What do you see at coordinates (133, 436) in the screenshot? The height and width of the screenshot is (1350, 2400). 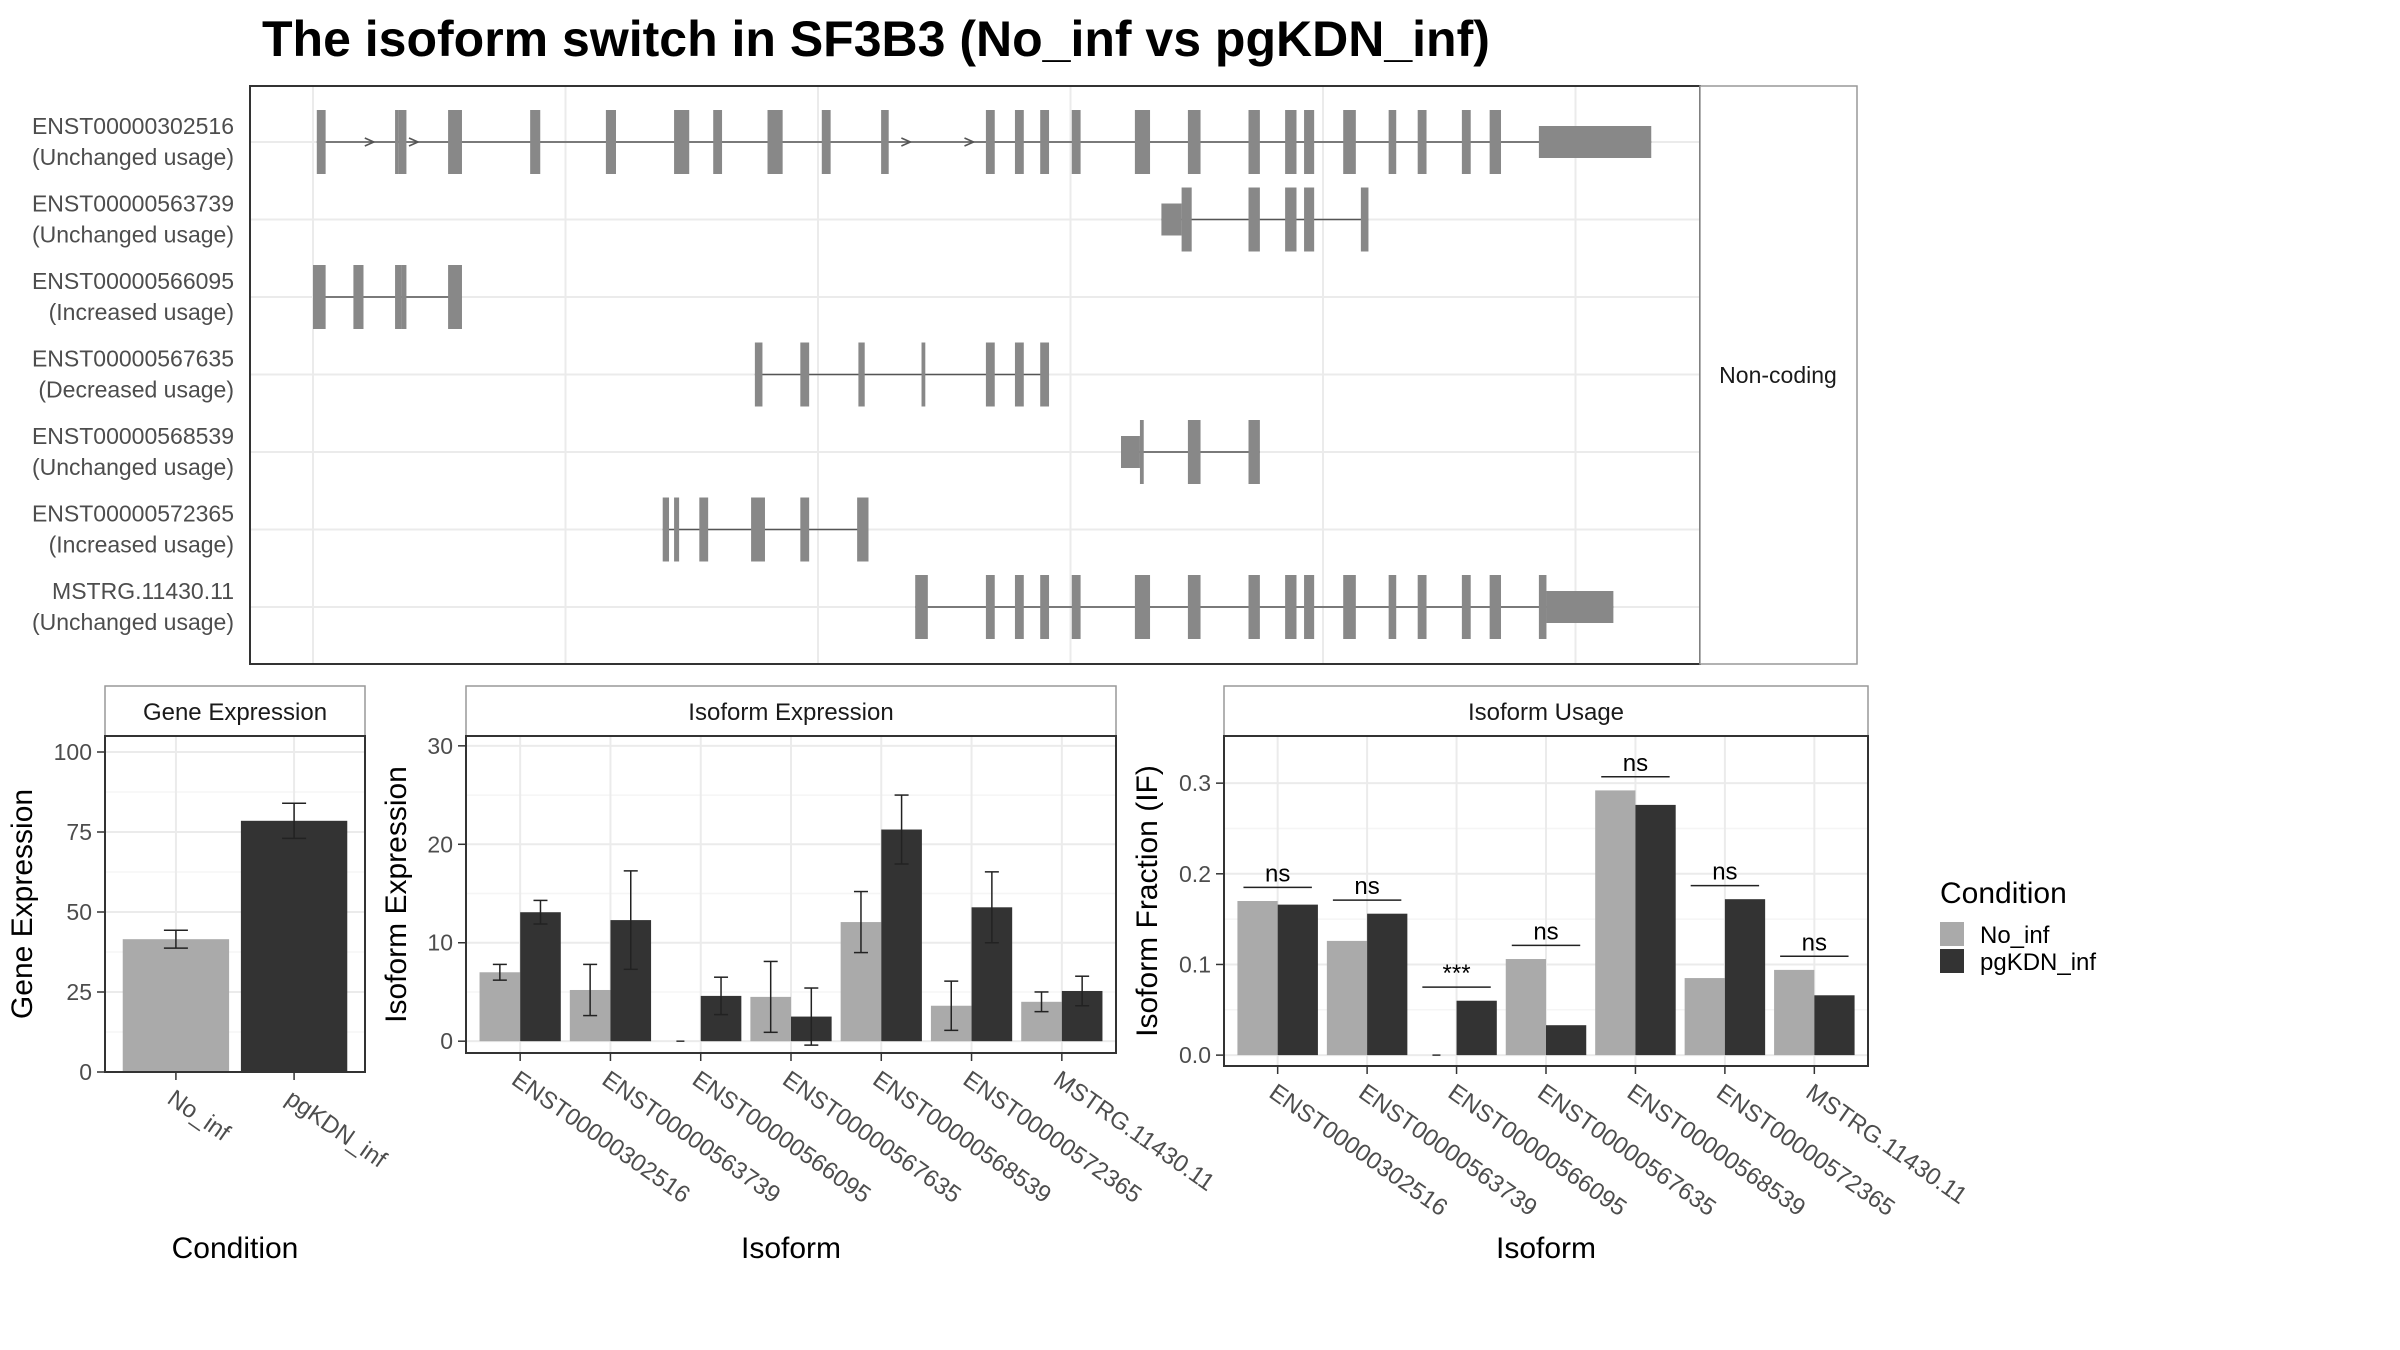 I see `transcript-name-label: ENST00000568539` at bounding box center [133, 436].